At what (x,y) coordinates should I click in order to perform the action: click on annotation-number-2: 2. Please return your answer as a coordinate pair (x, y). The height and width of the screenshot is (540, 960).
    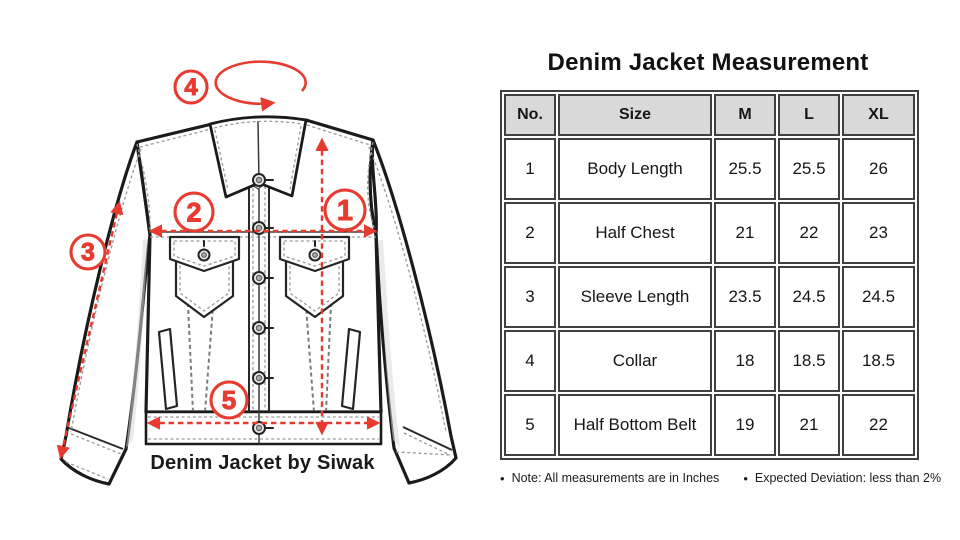
    Looking at the image, I should click on (193, 213).